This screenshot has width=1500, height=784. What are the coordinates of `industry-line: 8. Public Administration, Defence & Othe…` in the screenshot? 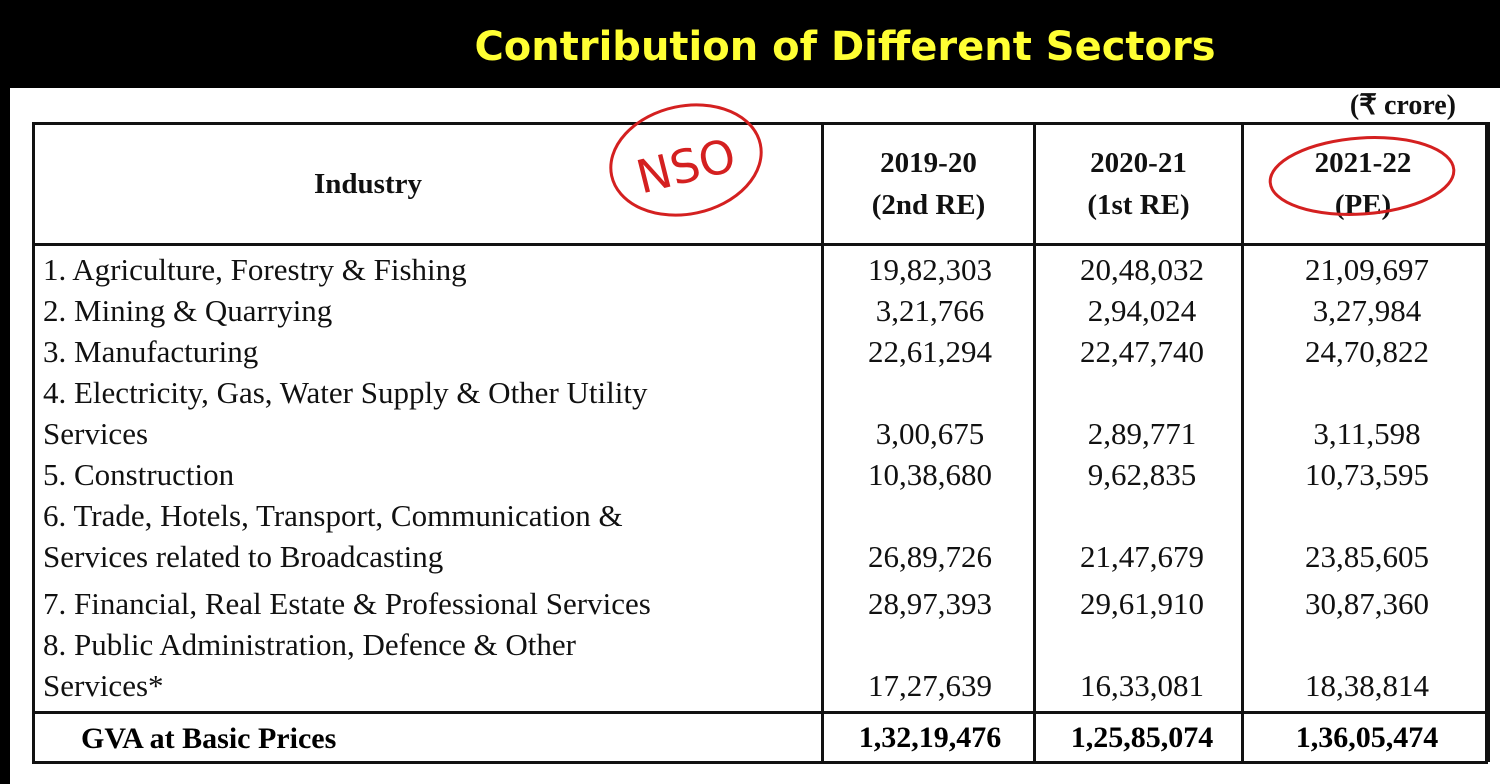 It's located at (309, 644).